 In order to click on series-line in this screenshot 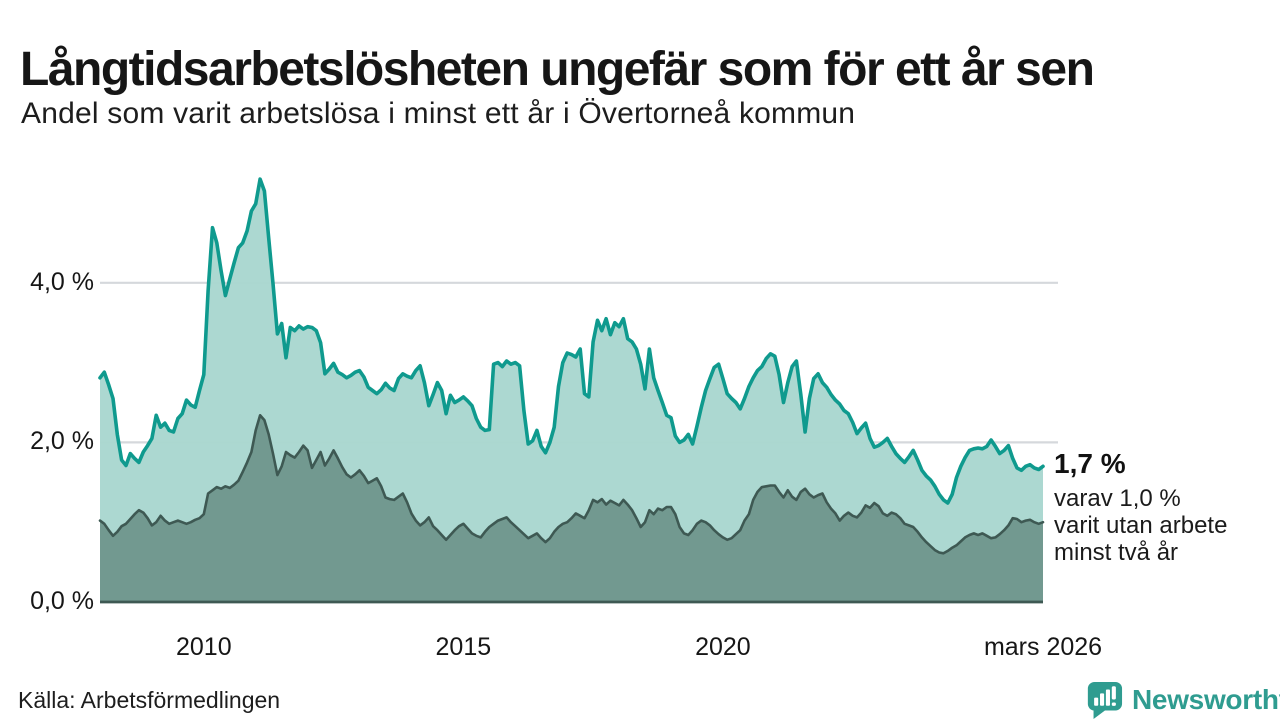, I will do `click(571, 484)`.